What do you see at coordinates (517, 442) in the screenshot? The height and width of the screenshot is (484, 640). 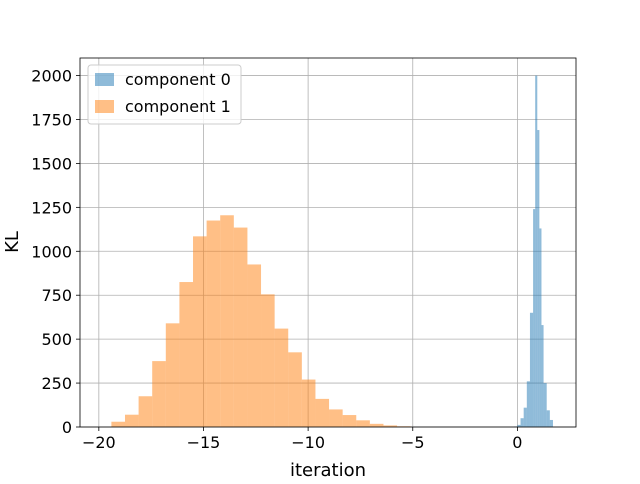 I see `x-tick-label: 0` at bounding box center [517, 442].